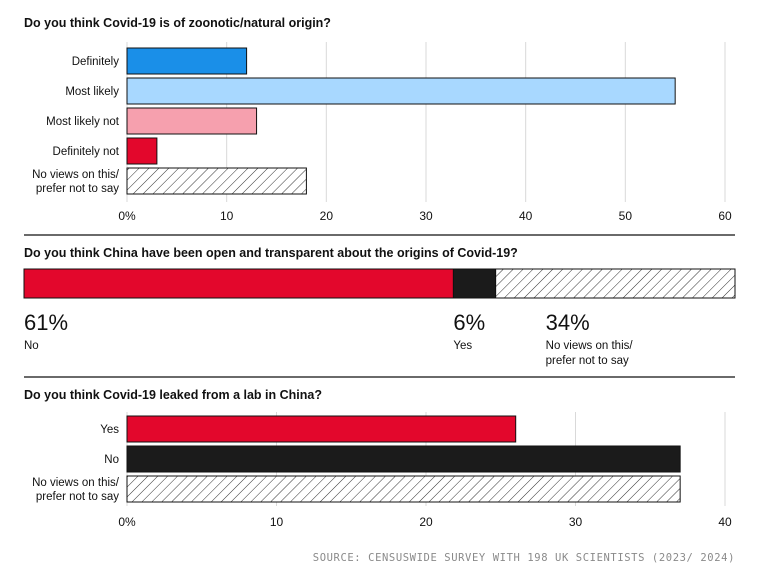 Image resolution: width=758 pixels, height=583 pixels. I want to click on chart3-bar-no-views-on-this-prefer-not-to-say, so click(403, 489).